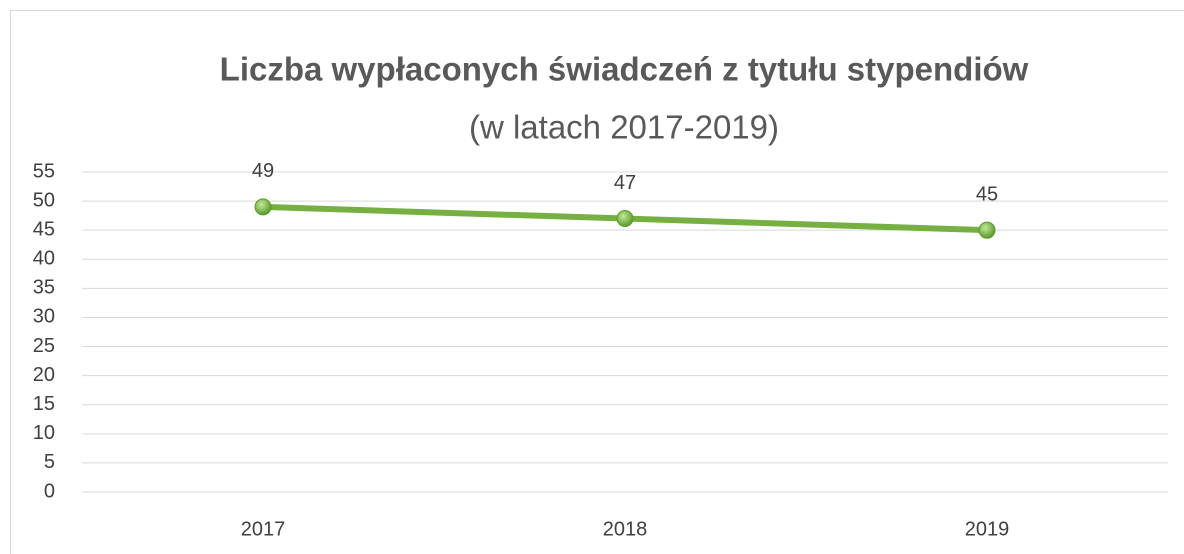 The height and width of the screenshot is (554, 1184). What do you see at coordinates (44, 259) in the screenshot?
I see `y-tick-label: 40` at bounding box center [44, 259].